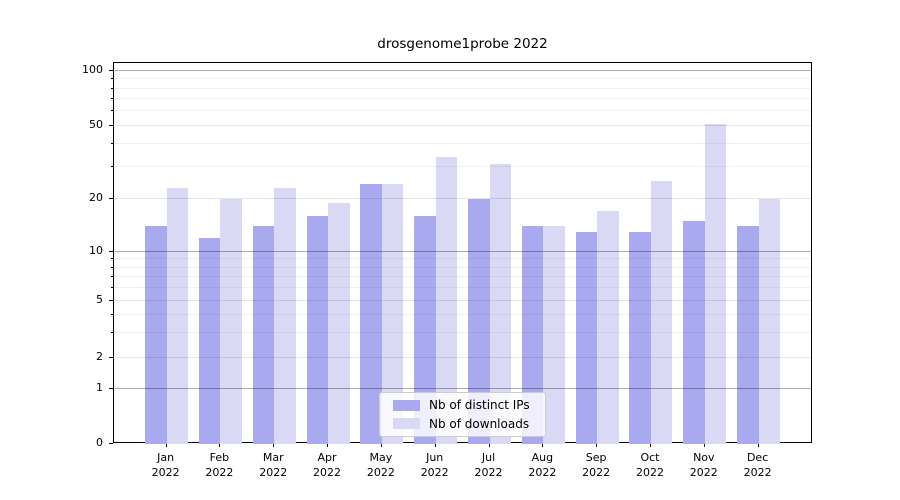  Describe the element at coordinates (435, 465) in the screenshot. I see `x-axis-tick-label: Jun 2022` at that location.